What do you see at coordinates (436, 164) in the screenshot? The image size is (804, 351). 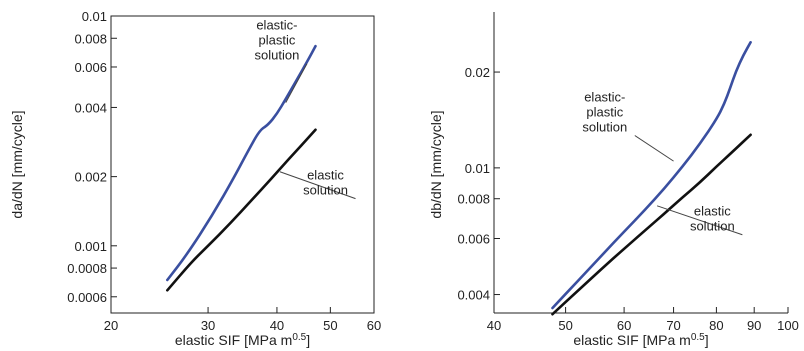 I see `y-axis-title: db/dN [mm/cycle]` at bounding box center [436, 164].